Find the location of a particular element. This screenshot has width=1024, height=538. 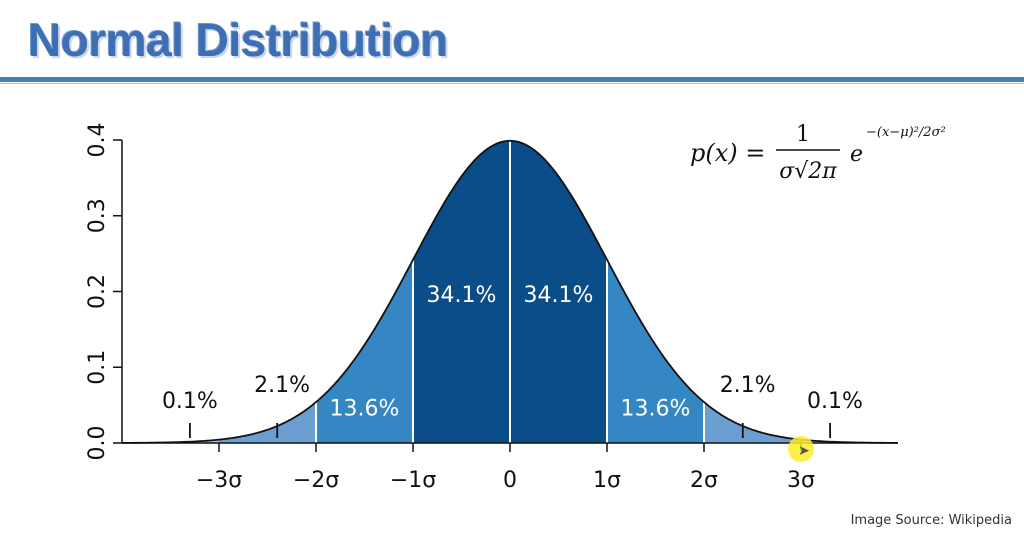

x-tick-label-6: 3σ is located at coordinates (801, 480).